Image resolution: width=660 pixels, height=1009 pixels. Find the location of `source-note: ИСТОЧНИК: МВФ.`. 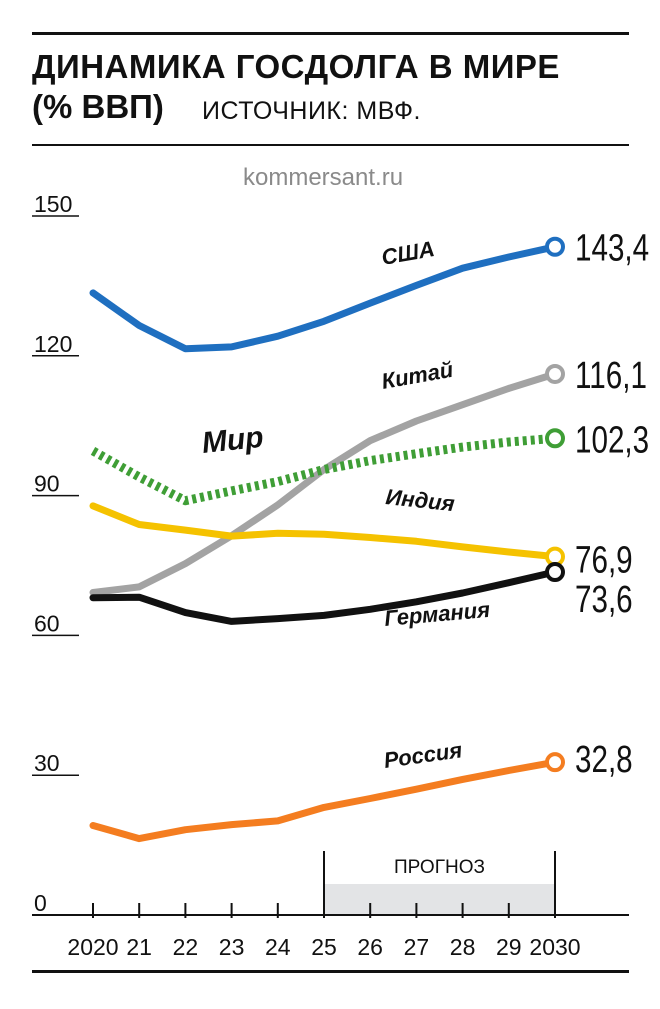

source-note: ИСТОЧНИК: МВФ. is located at coordinates (311, 111).